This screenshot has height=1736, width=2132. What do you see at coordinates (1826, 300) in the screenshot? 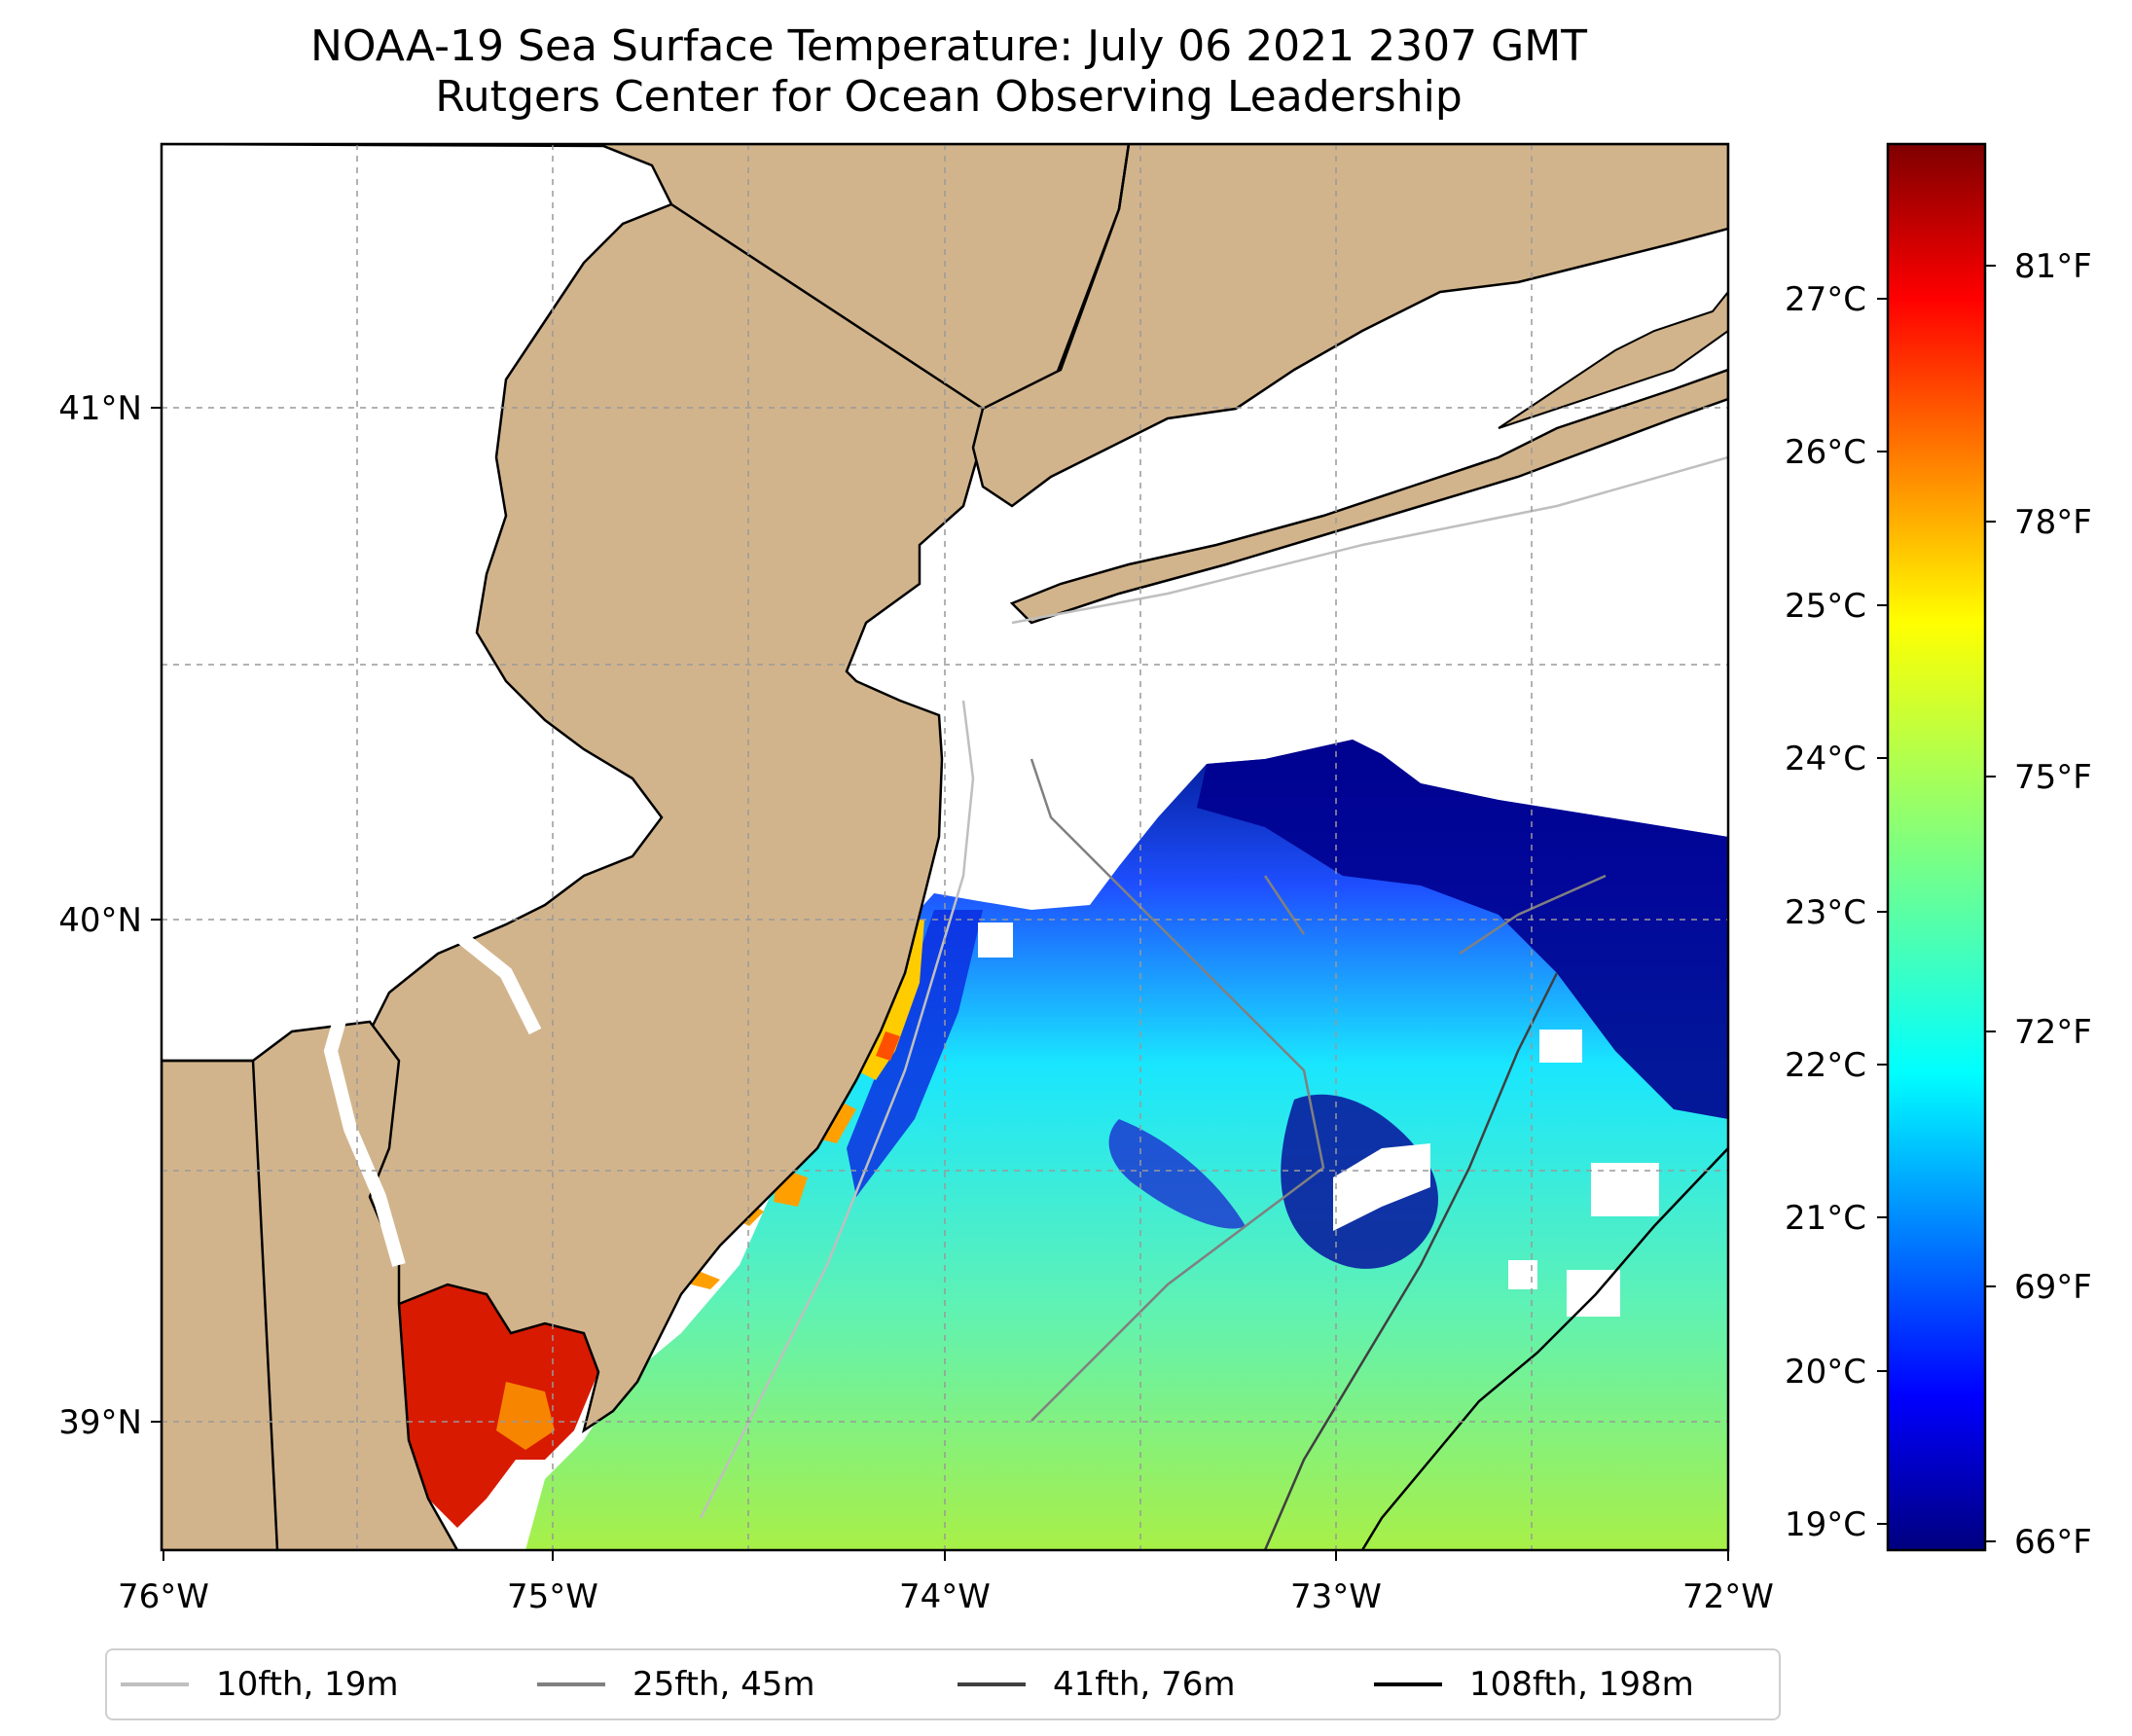
I see `colorbar-celsius-label: 27°C` at bounding box center [1826, 300].